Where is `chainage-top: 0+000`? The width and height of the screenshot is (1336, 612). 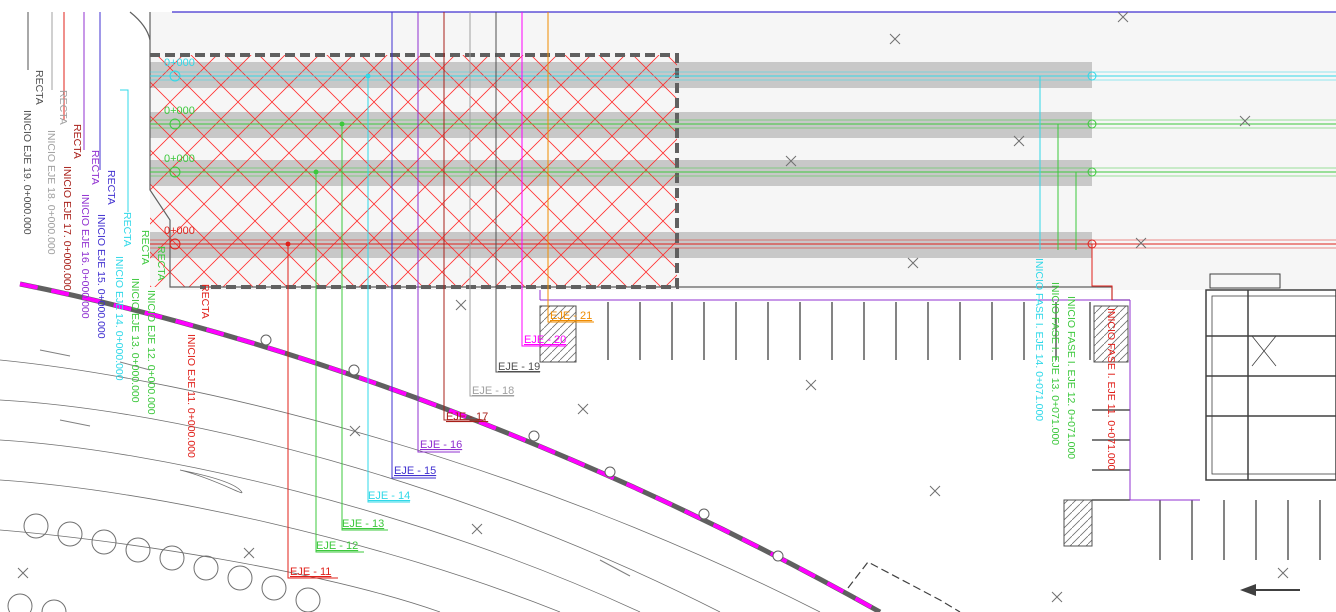
chainage-top: 0+000 is located at coordinates (179, 63).